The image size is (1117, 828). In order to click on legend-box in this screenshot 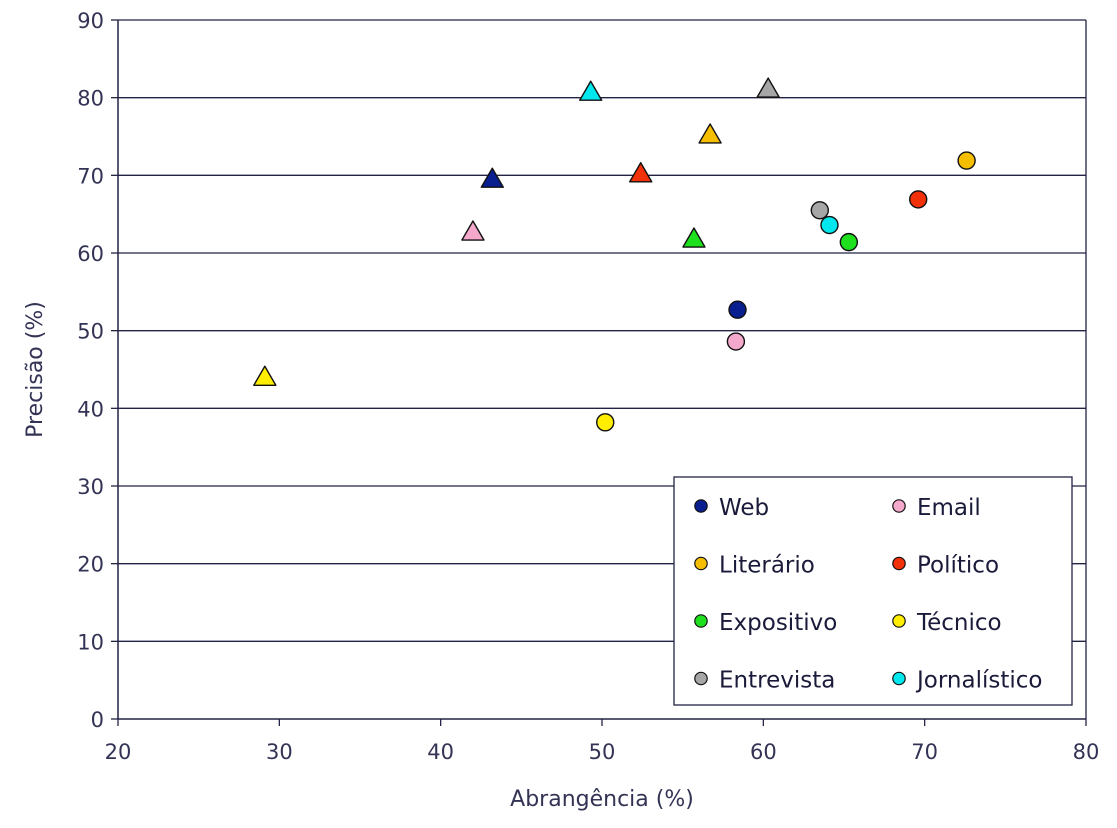, I will do `click(873, 591)`.